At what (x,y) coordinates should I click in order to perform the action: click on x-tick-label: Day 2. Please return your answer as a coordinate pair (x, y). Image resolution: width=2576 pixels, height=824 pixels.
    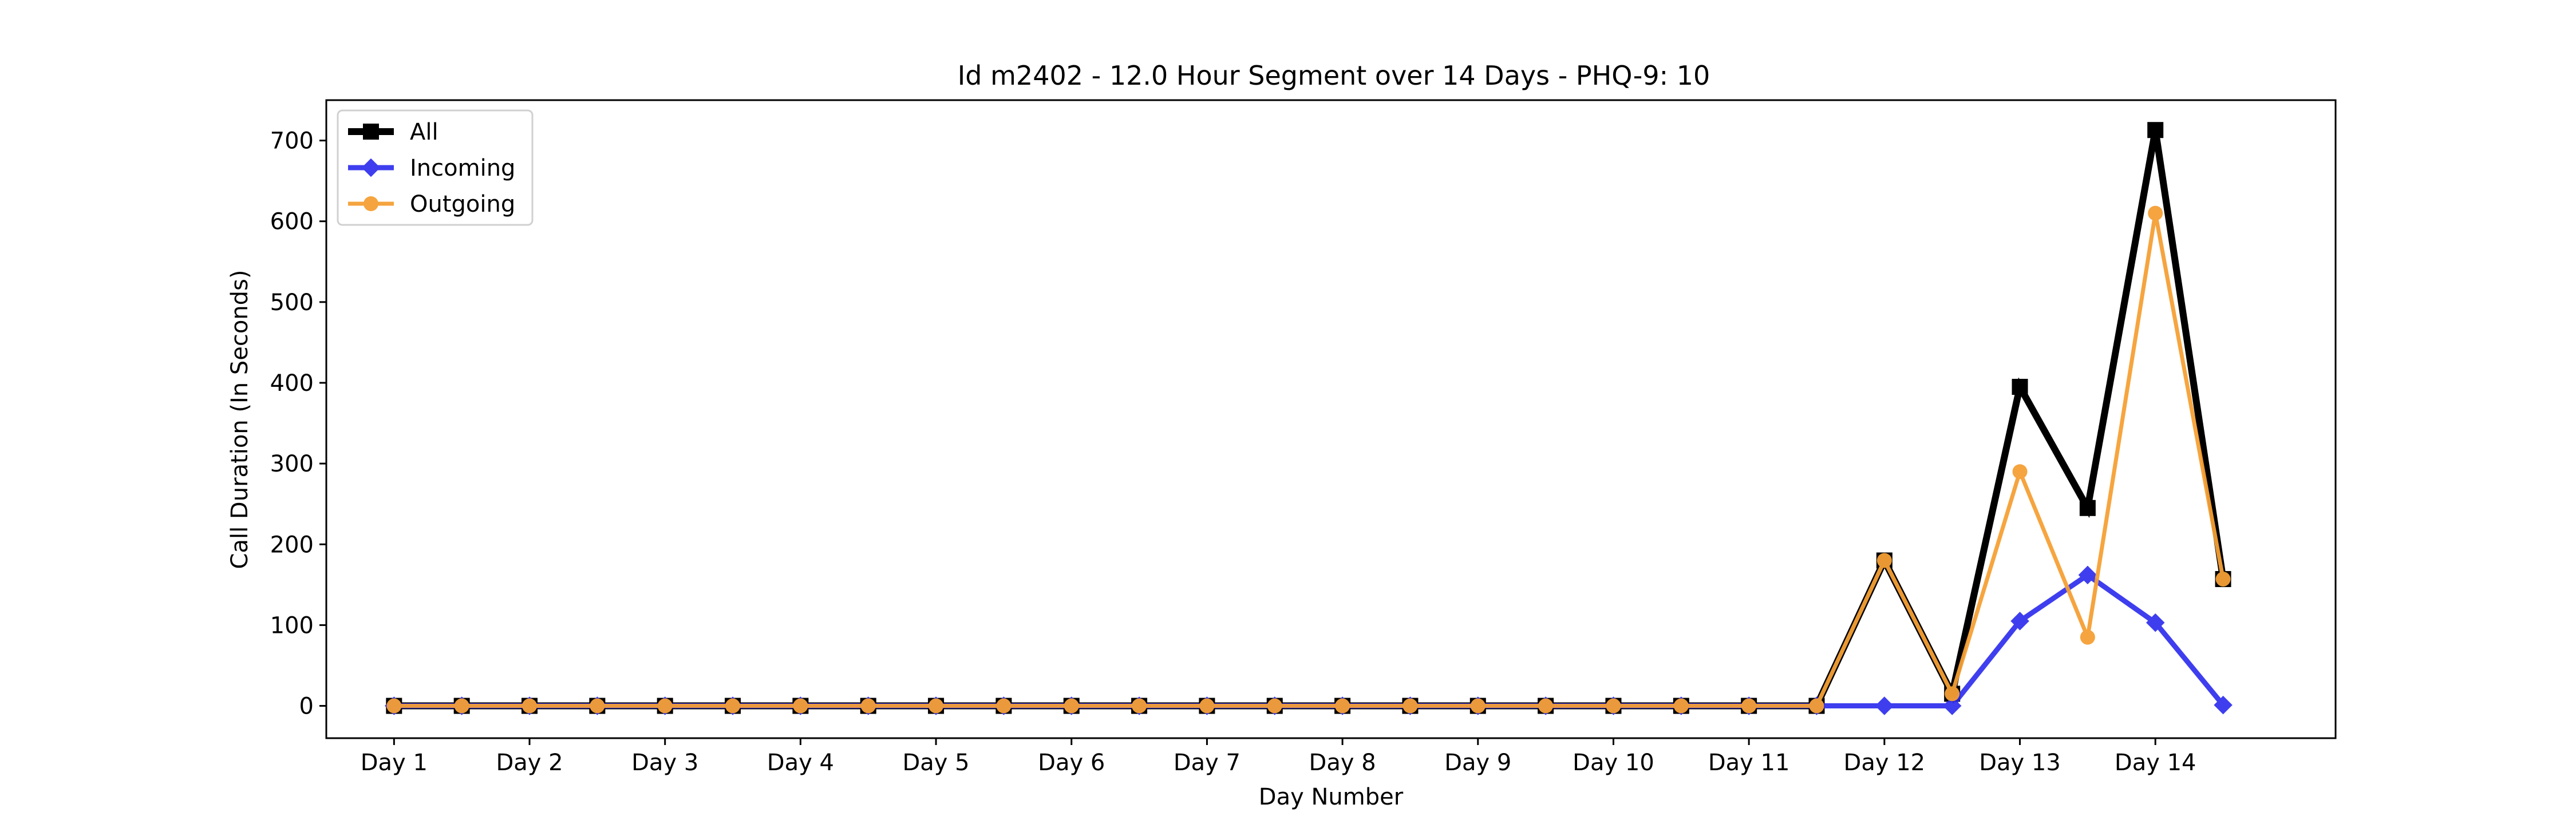
    Looking at the image, I should click on (529, 763).